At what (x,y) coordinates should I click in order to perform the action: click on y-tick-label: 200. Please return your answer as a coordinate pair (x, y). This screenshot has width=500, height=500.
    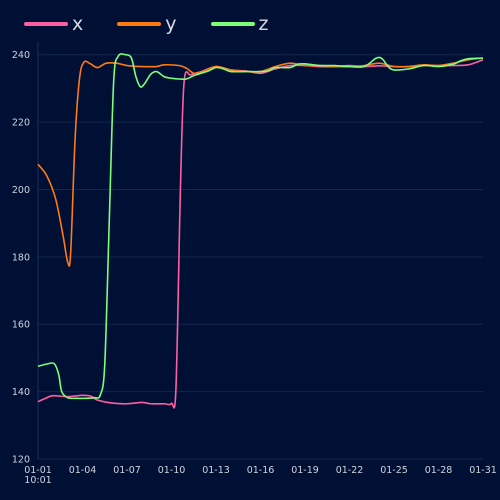
    Looking at the image, I should click on (21, 190).